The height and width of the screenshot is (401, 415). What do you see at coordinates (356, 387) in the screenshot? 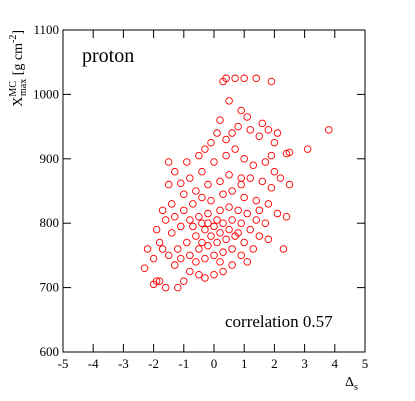
I see `x-label-sub: s` at bounding box center [356, 387].